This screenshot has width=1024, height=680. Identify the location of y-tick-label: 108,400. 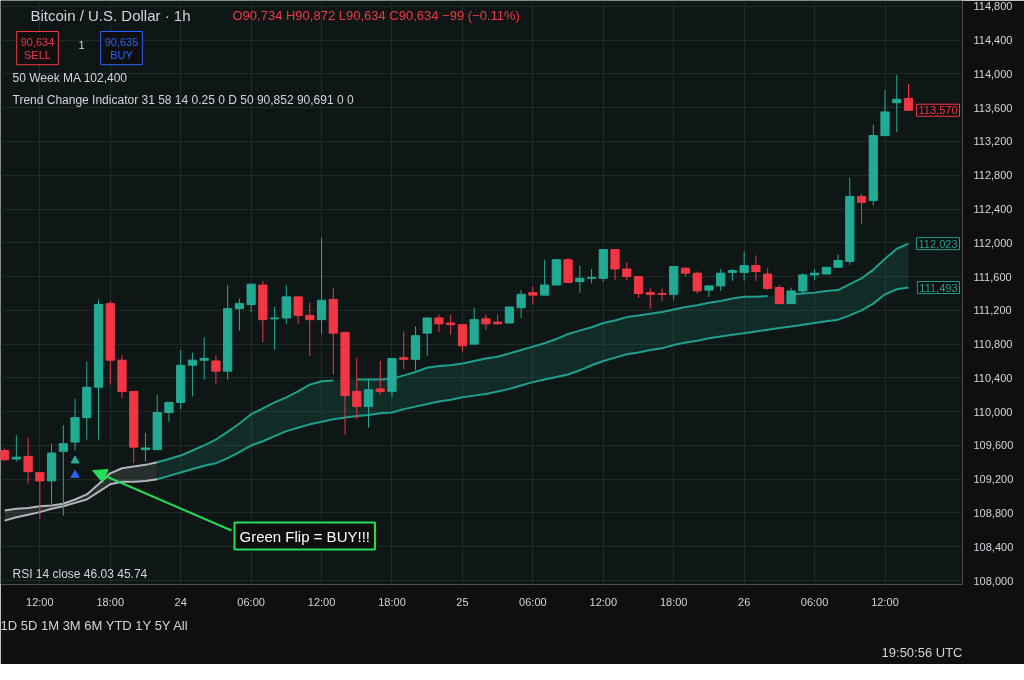
(993, 546).